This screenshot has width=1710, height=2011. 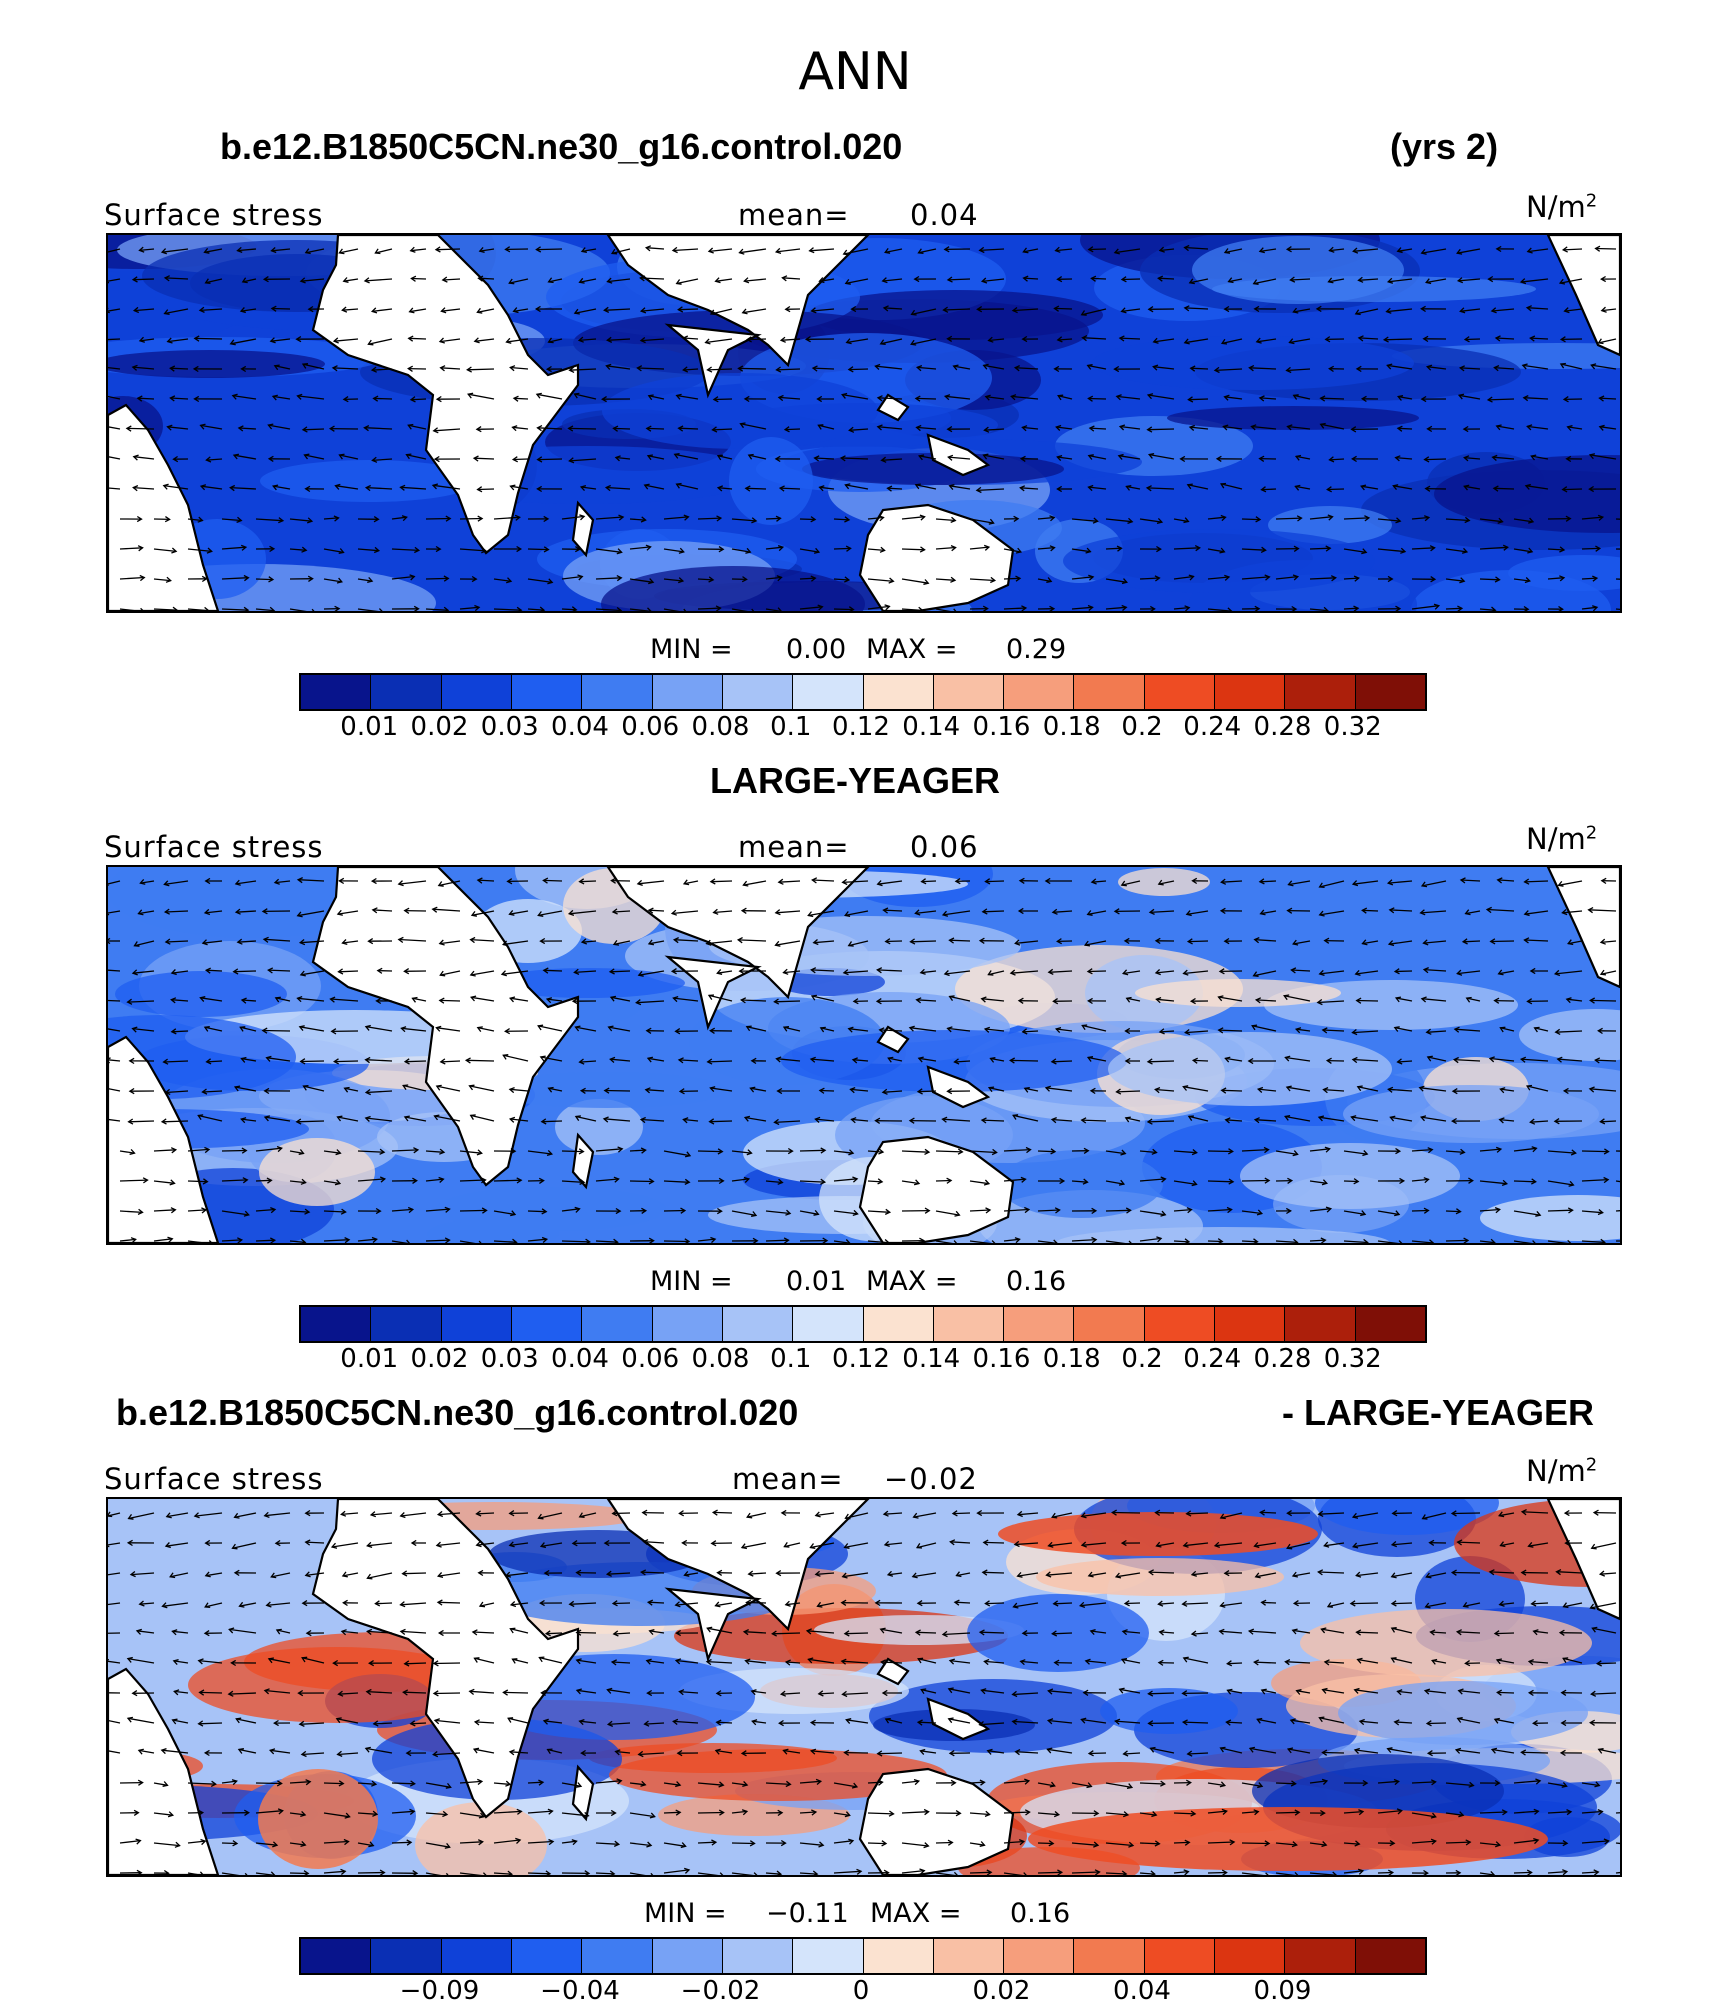 What do you see at coordinates (1001, 727) in the screenshot?
I see `colorbar-tick-label: 0.16` at bounding box center [1001, 727].